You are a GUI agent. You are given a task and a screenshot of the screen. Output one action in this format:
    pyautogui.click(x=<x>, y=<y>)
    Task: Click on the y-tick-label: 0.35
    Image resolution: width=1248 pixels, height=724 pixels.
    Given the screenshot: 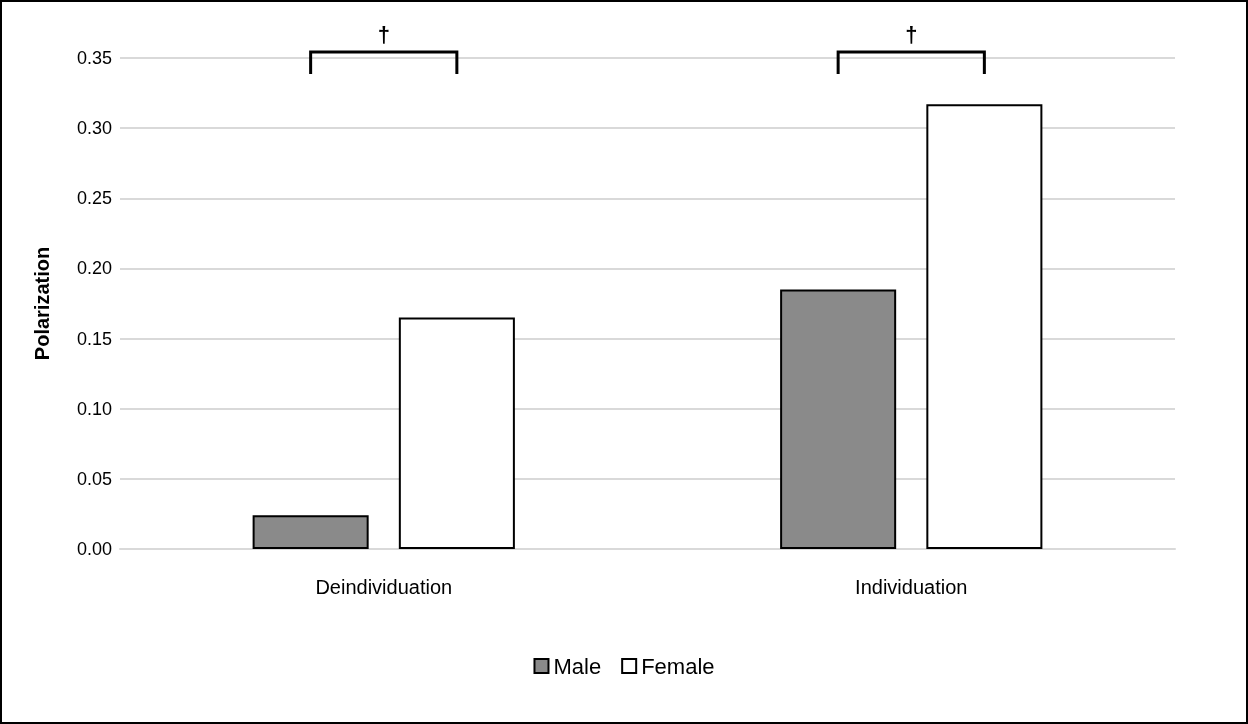 What is the action you would take?
    pyautogui.click(x=94, y=58)
    